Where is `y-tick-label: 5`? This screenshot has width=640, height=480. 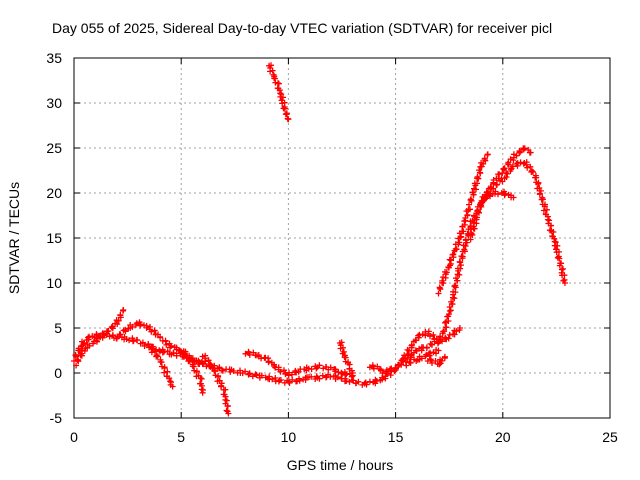 y-tick-label: 5 is located at coordinates (58, 328).